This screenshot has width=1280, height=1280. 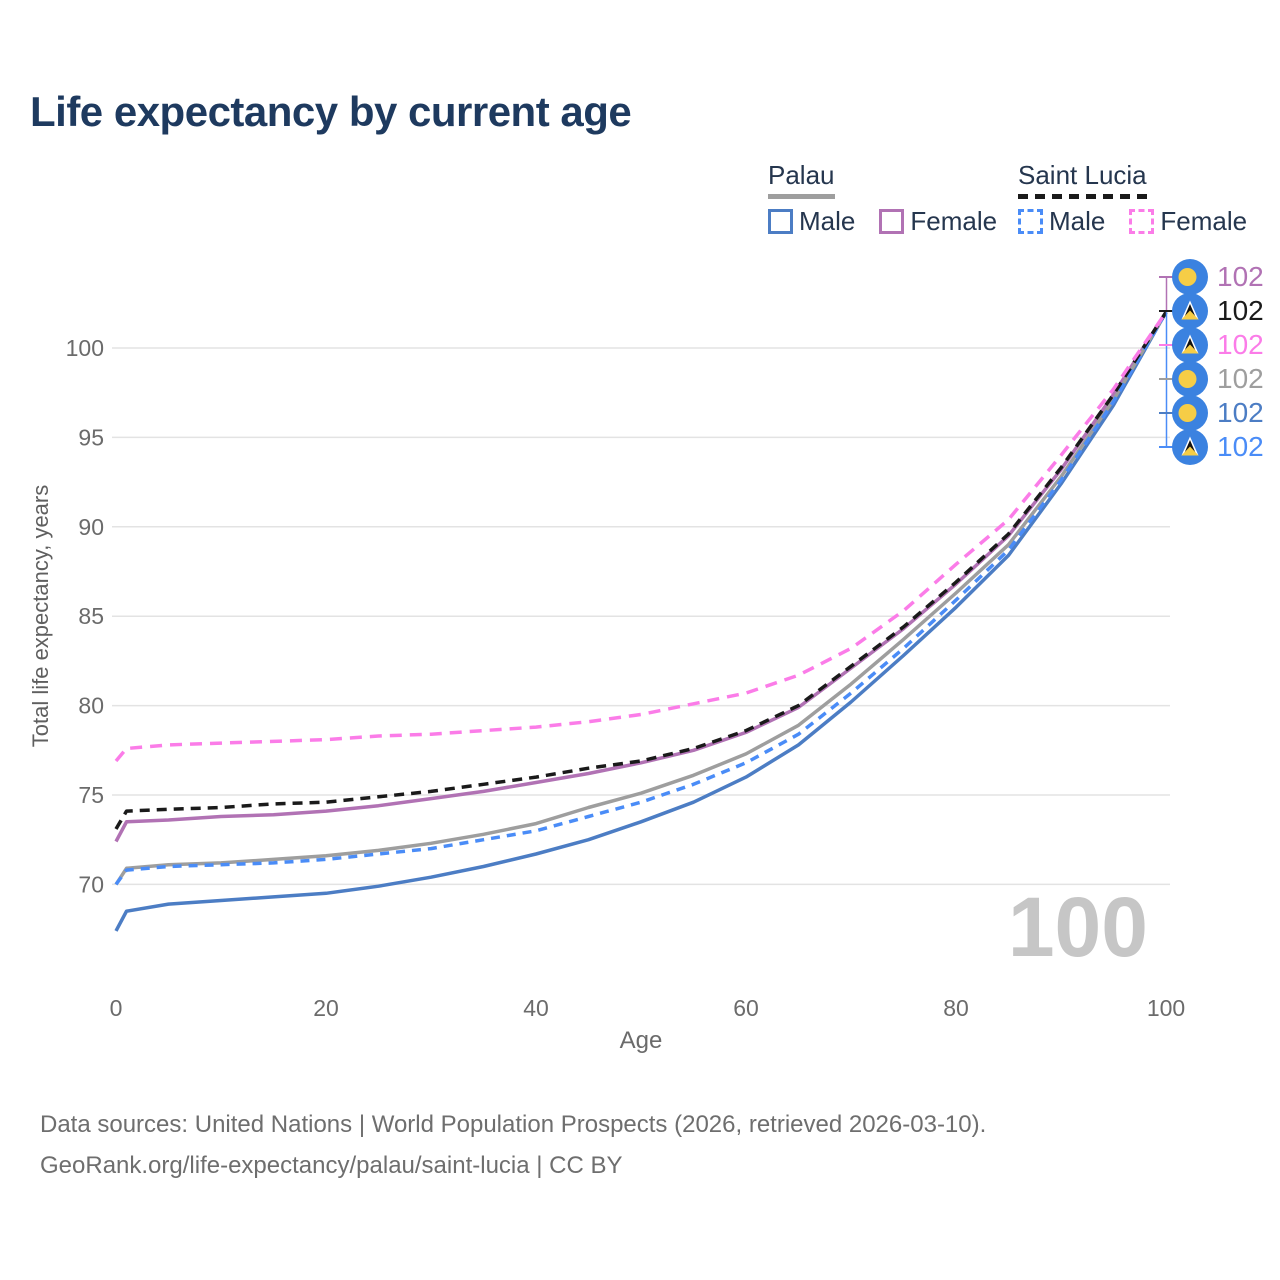 I want to click on end-label-saint-lucia-male: 102, so click(x=1218, y=447).